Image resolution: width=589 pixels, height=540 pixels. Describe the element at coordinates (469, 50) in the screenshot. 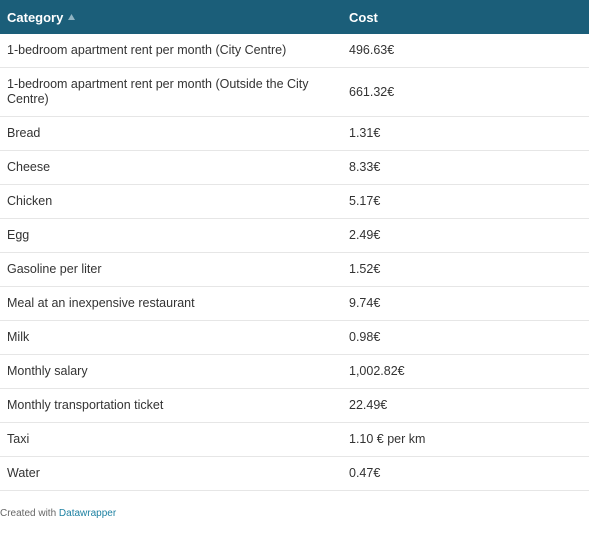

I see `table-cell: 496.63€` at that location.